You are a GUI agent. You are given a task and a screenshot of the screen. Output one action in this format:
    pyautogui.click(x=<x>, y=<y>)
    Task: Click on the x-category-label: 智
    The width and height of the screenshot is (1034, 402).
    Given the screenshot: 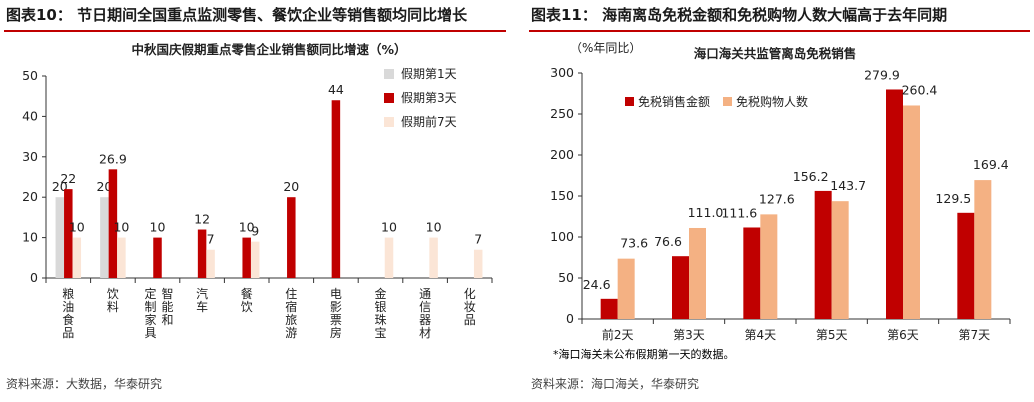 What is the action you would take?
    pyautogui.click(x=167, y=293)
    